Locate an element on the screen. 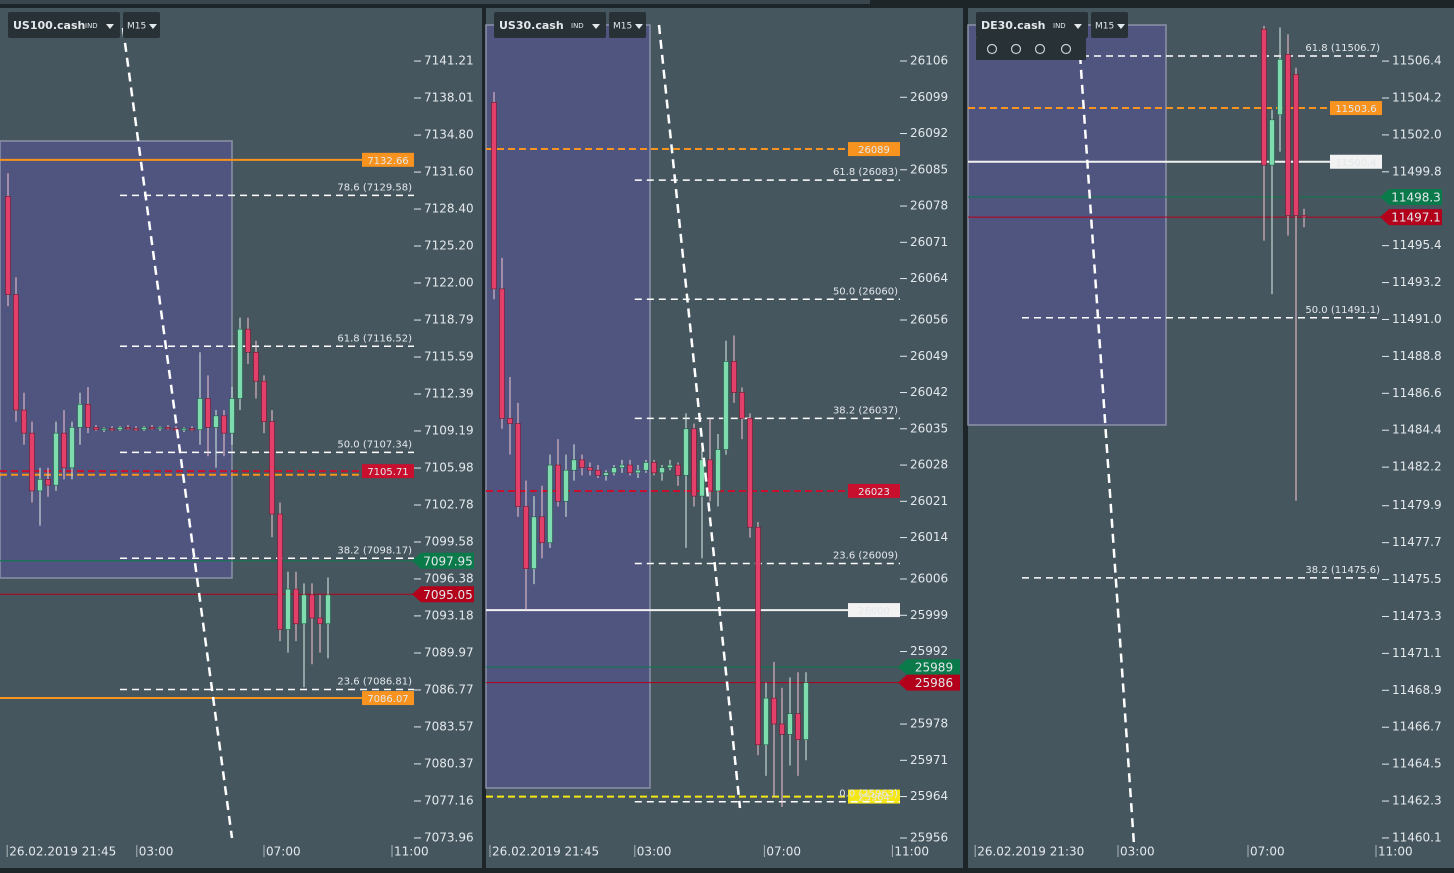  y-tick-label: 11468.9 is located at coordinates (1417, 690).